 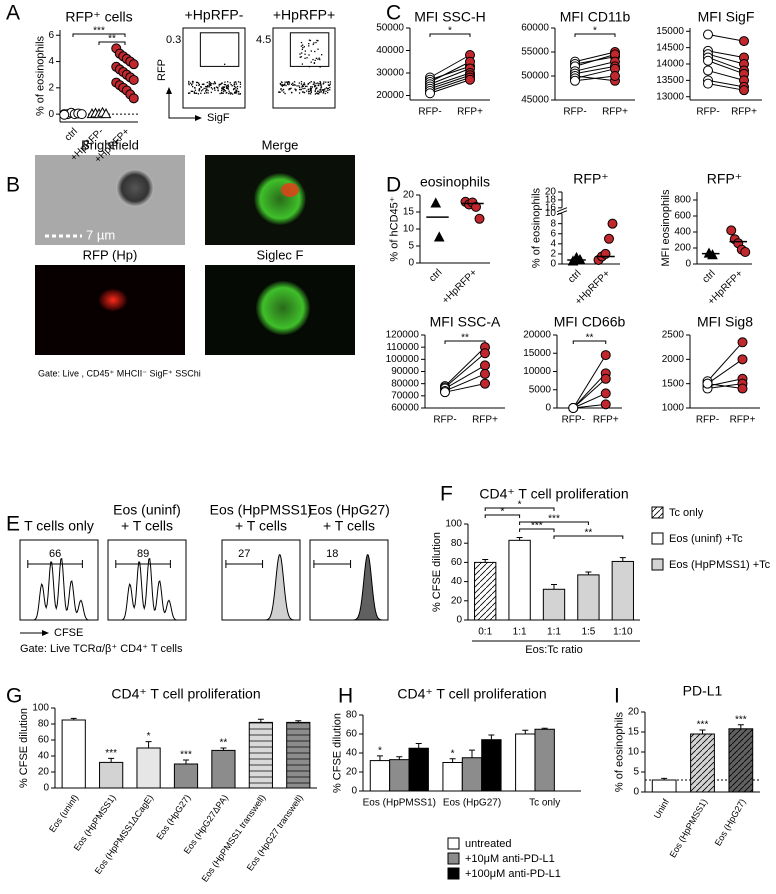 I want to click on y-tick-label: 0, so click(x=688, y=264).